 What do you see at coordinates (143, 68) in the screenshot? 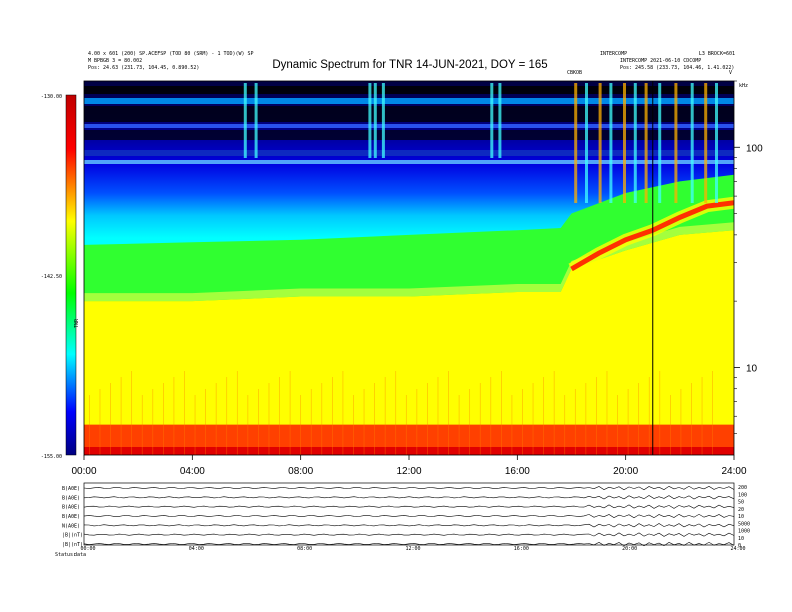
I see `header-left-line-3: Pos: 24.63 (231.73, 104.45, 0.890.52)` at bounding box center [143, 68].